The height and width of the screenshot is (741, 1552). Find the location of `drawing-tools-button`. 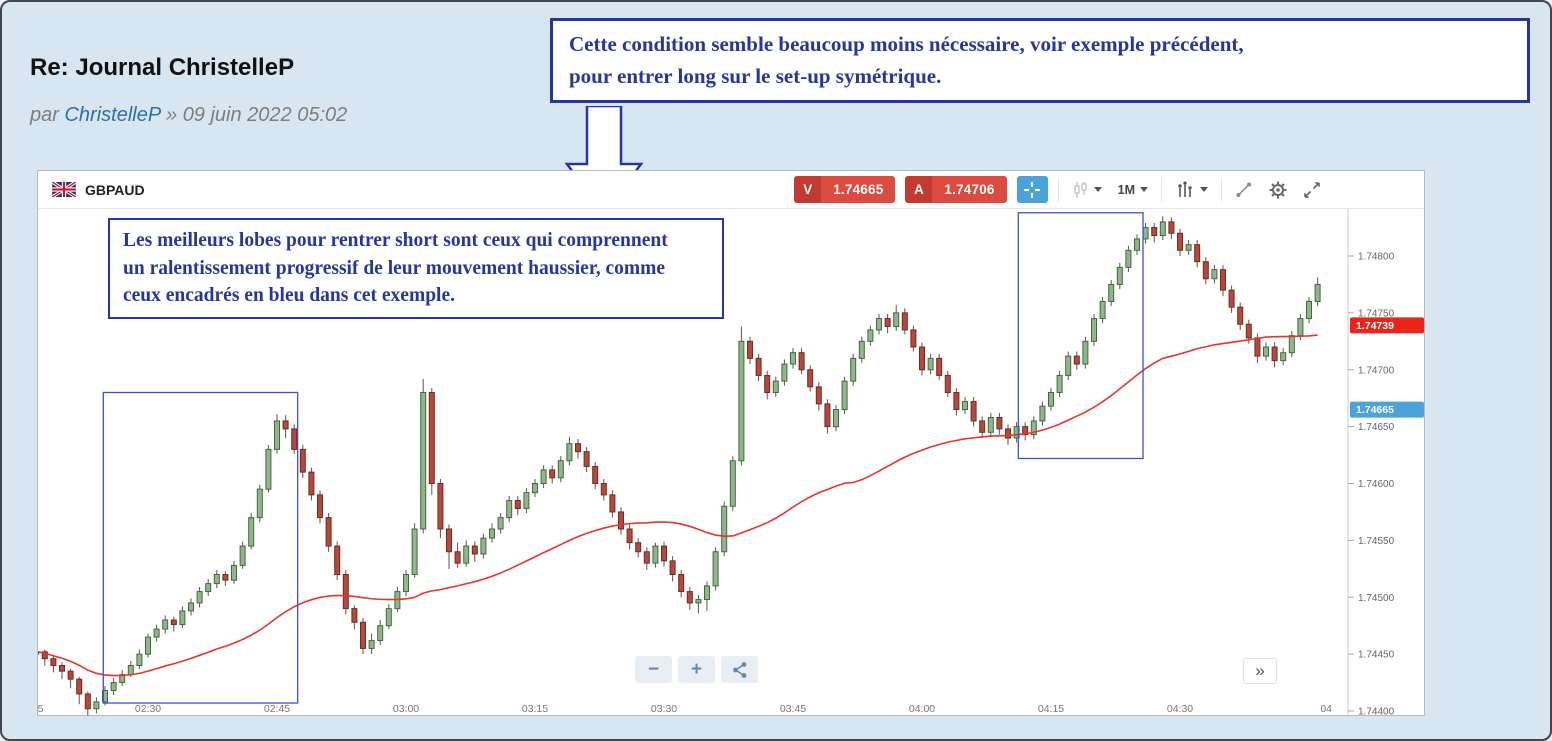

drawing-tools-button is located at coordinates (1244, 190).